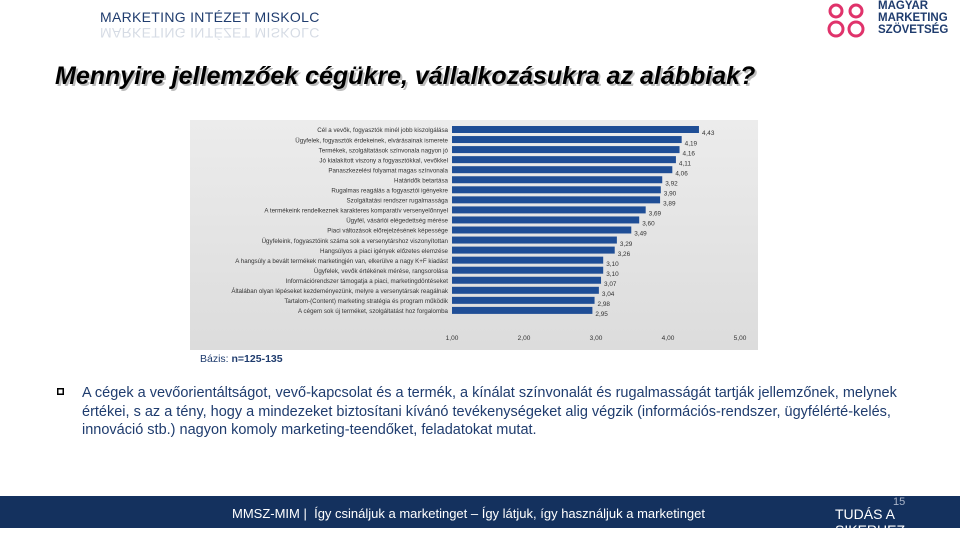  What do you see at coordinates (685, 163) in the screenshot?
I see `data-label: 4,11` at bounding box center [685, 163].